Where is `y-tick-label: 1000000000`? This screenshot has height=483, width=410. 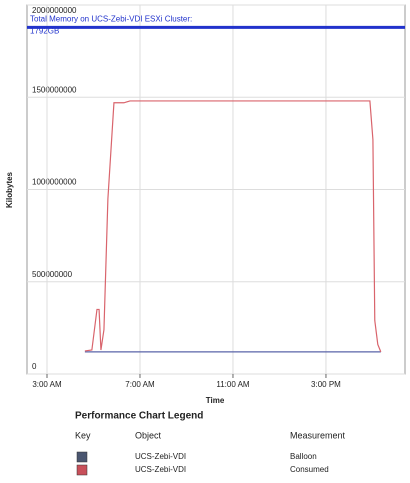 y-tick-label: 1000000000 is located at coordinates (54, 182).